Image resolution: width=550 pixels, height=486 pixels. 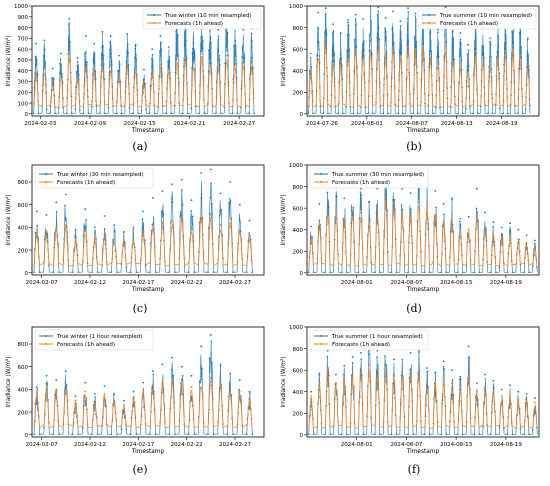 What do you see at coordinates (94, 340) in the screenshot?
I see `legend-box` at bounding box center [94, 340].